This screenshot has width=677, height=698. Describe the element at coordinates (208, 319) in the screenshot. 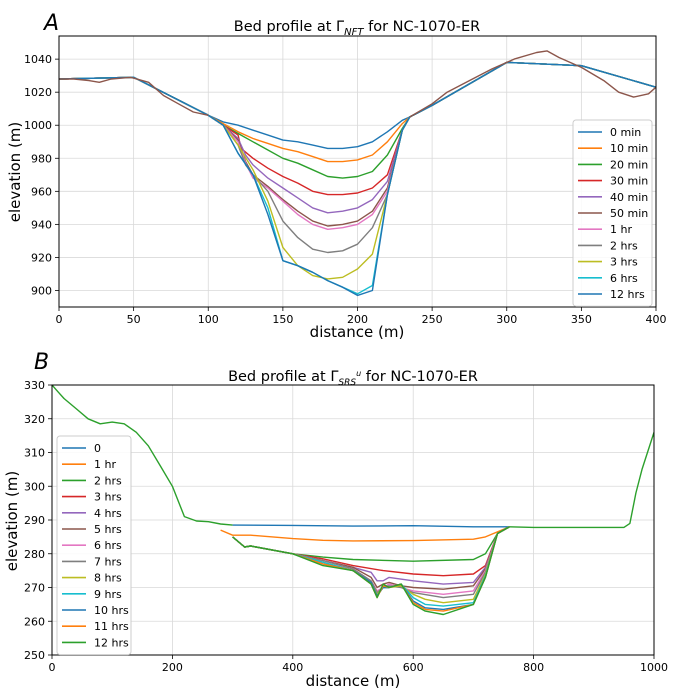

I see `x-tick-label: 100` at that location.